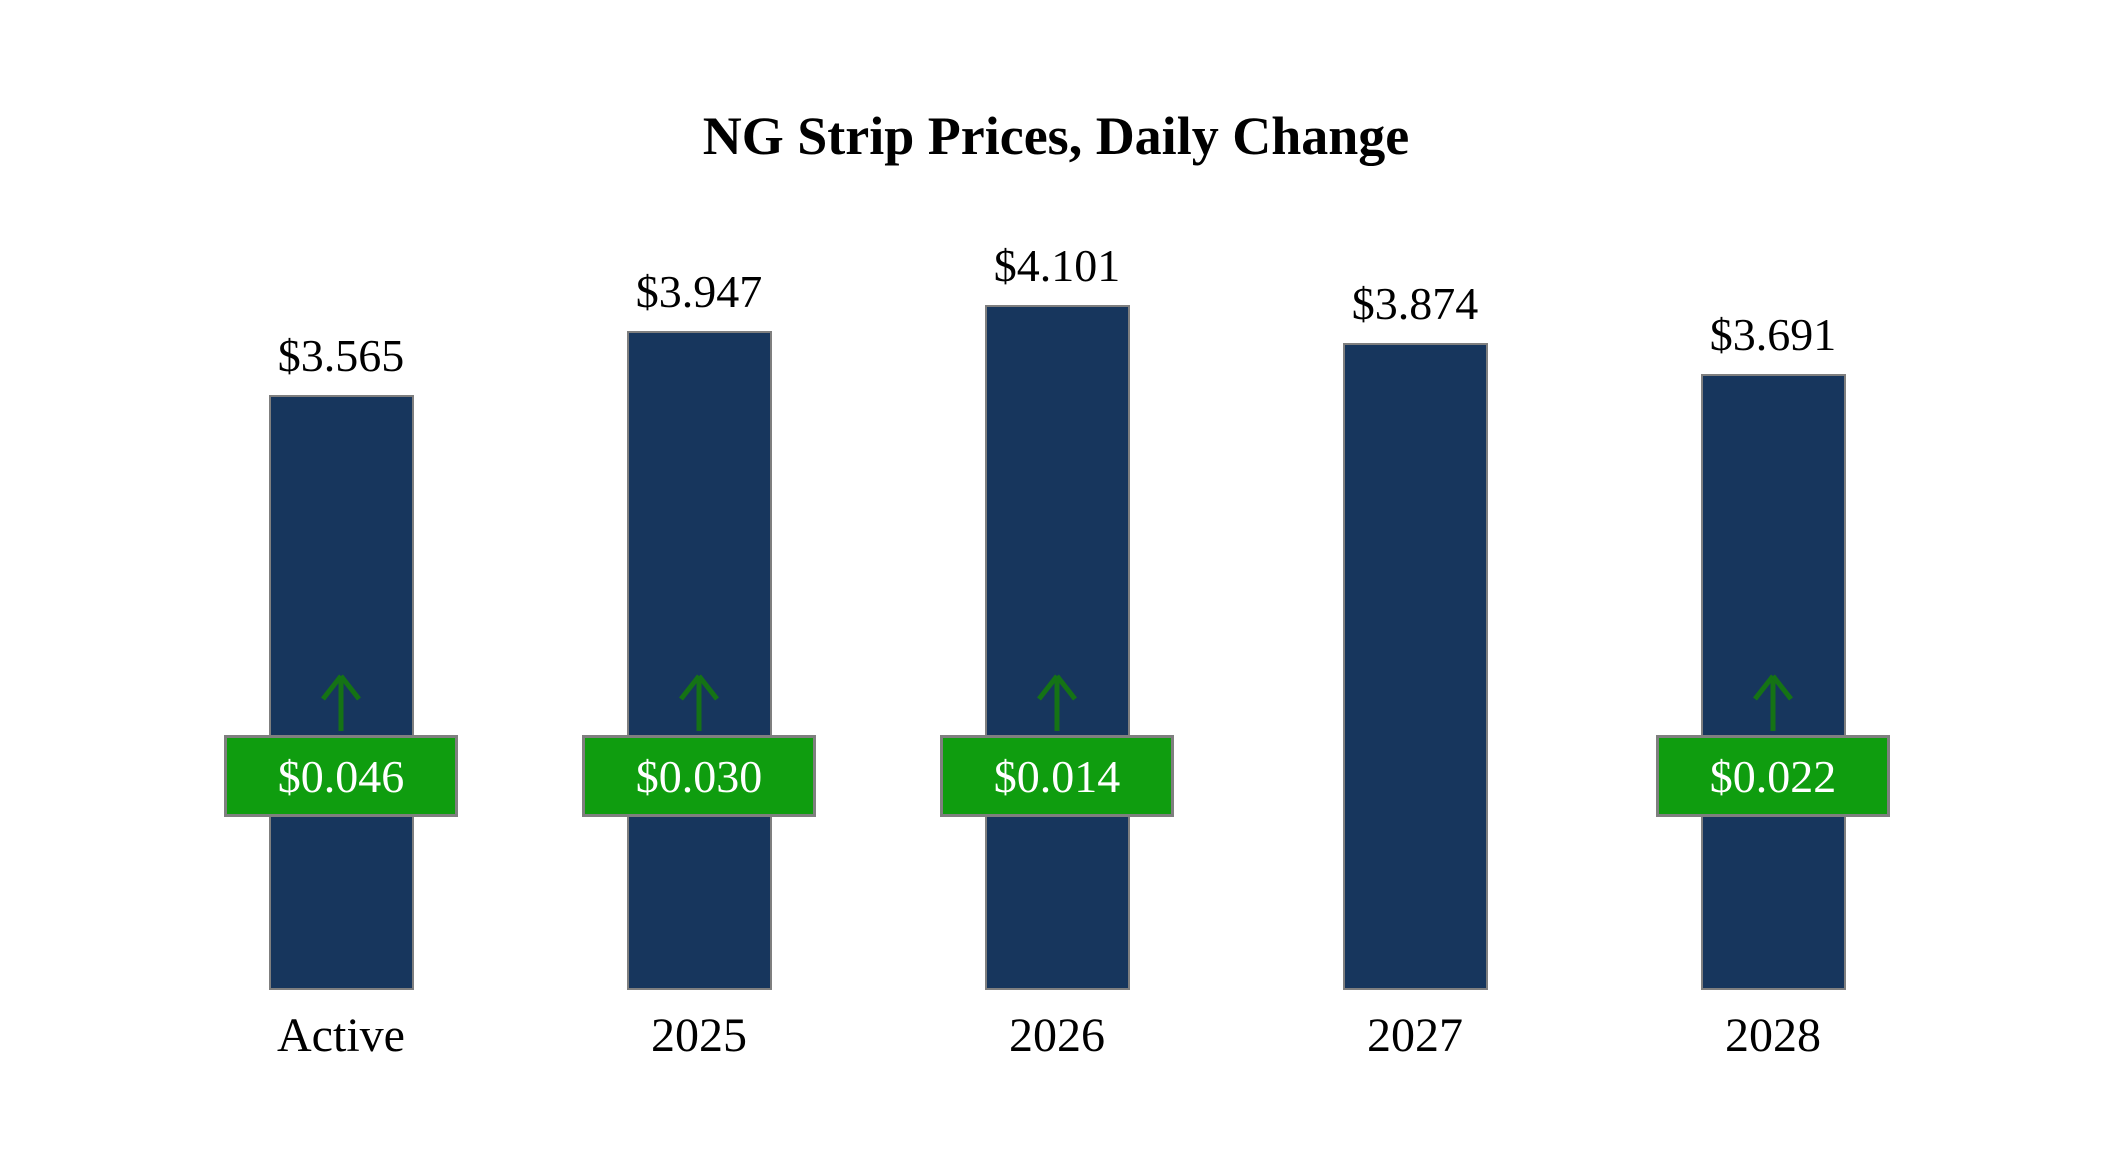  Describe the element at coordinates (1056, 136) in the screenshot. I see `chart-title: NG Strip Prices, Daily Change` at that location.